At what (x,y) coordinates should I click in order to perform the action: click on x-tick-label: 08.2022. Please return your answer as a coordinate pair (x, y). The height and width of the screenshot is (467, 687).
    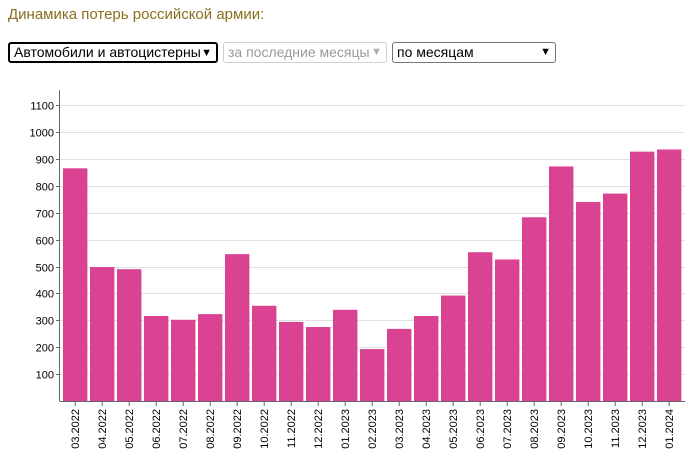
    Looking at the image, I should click on (211, 429).